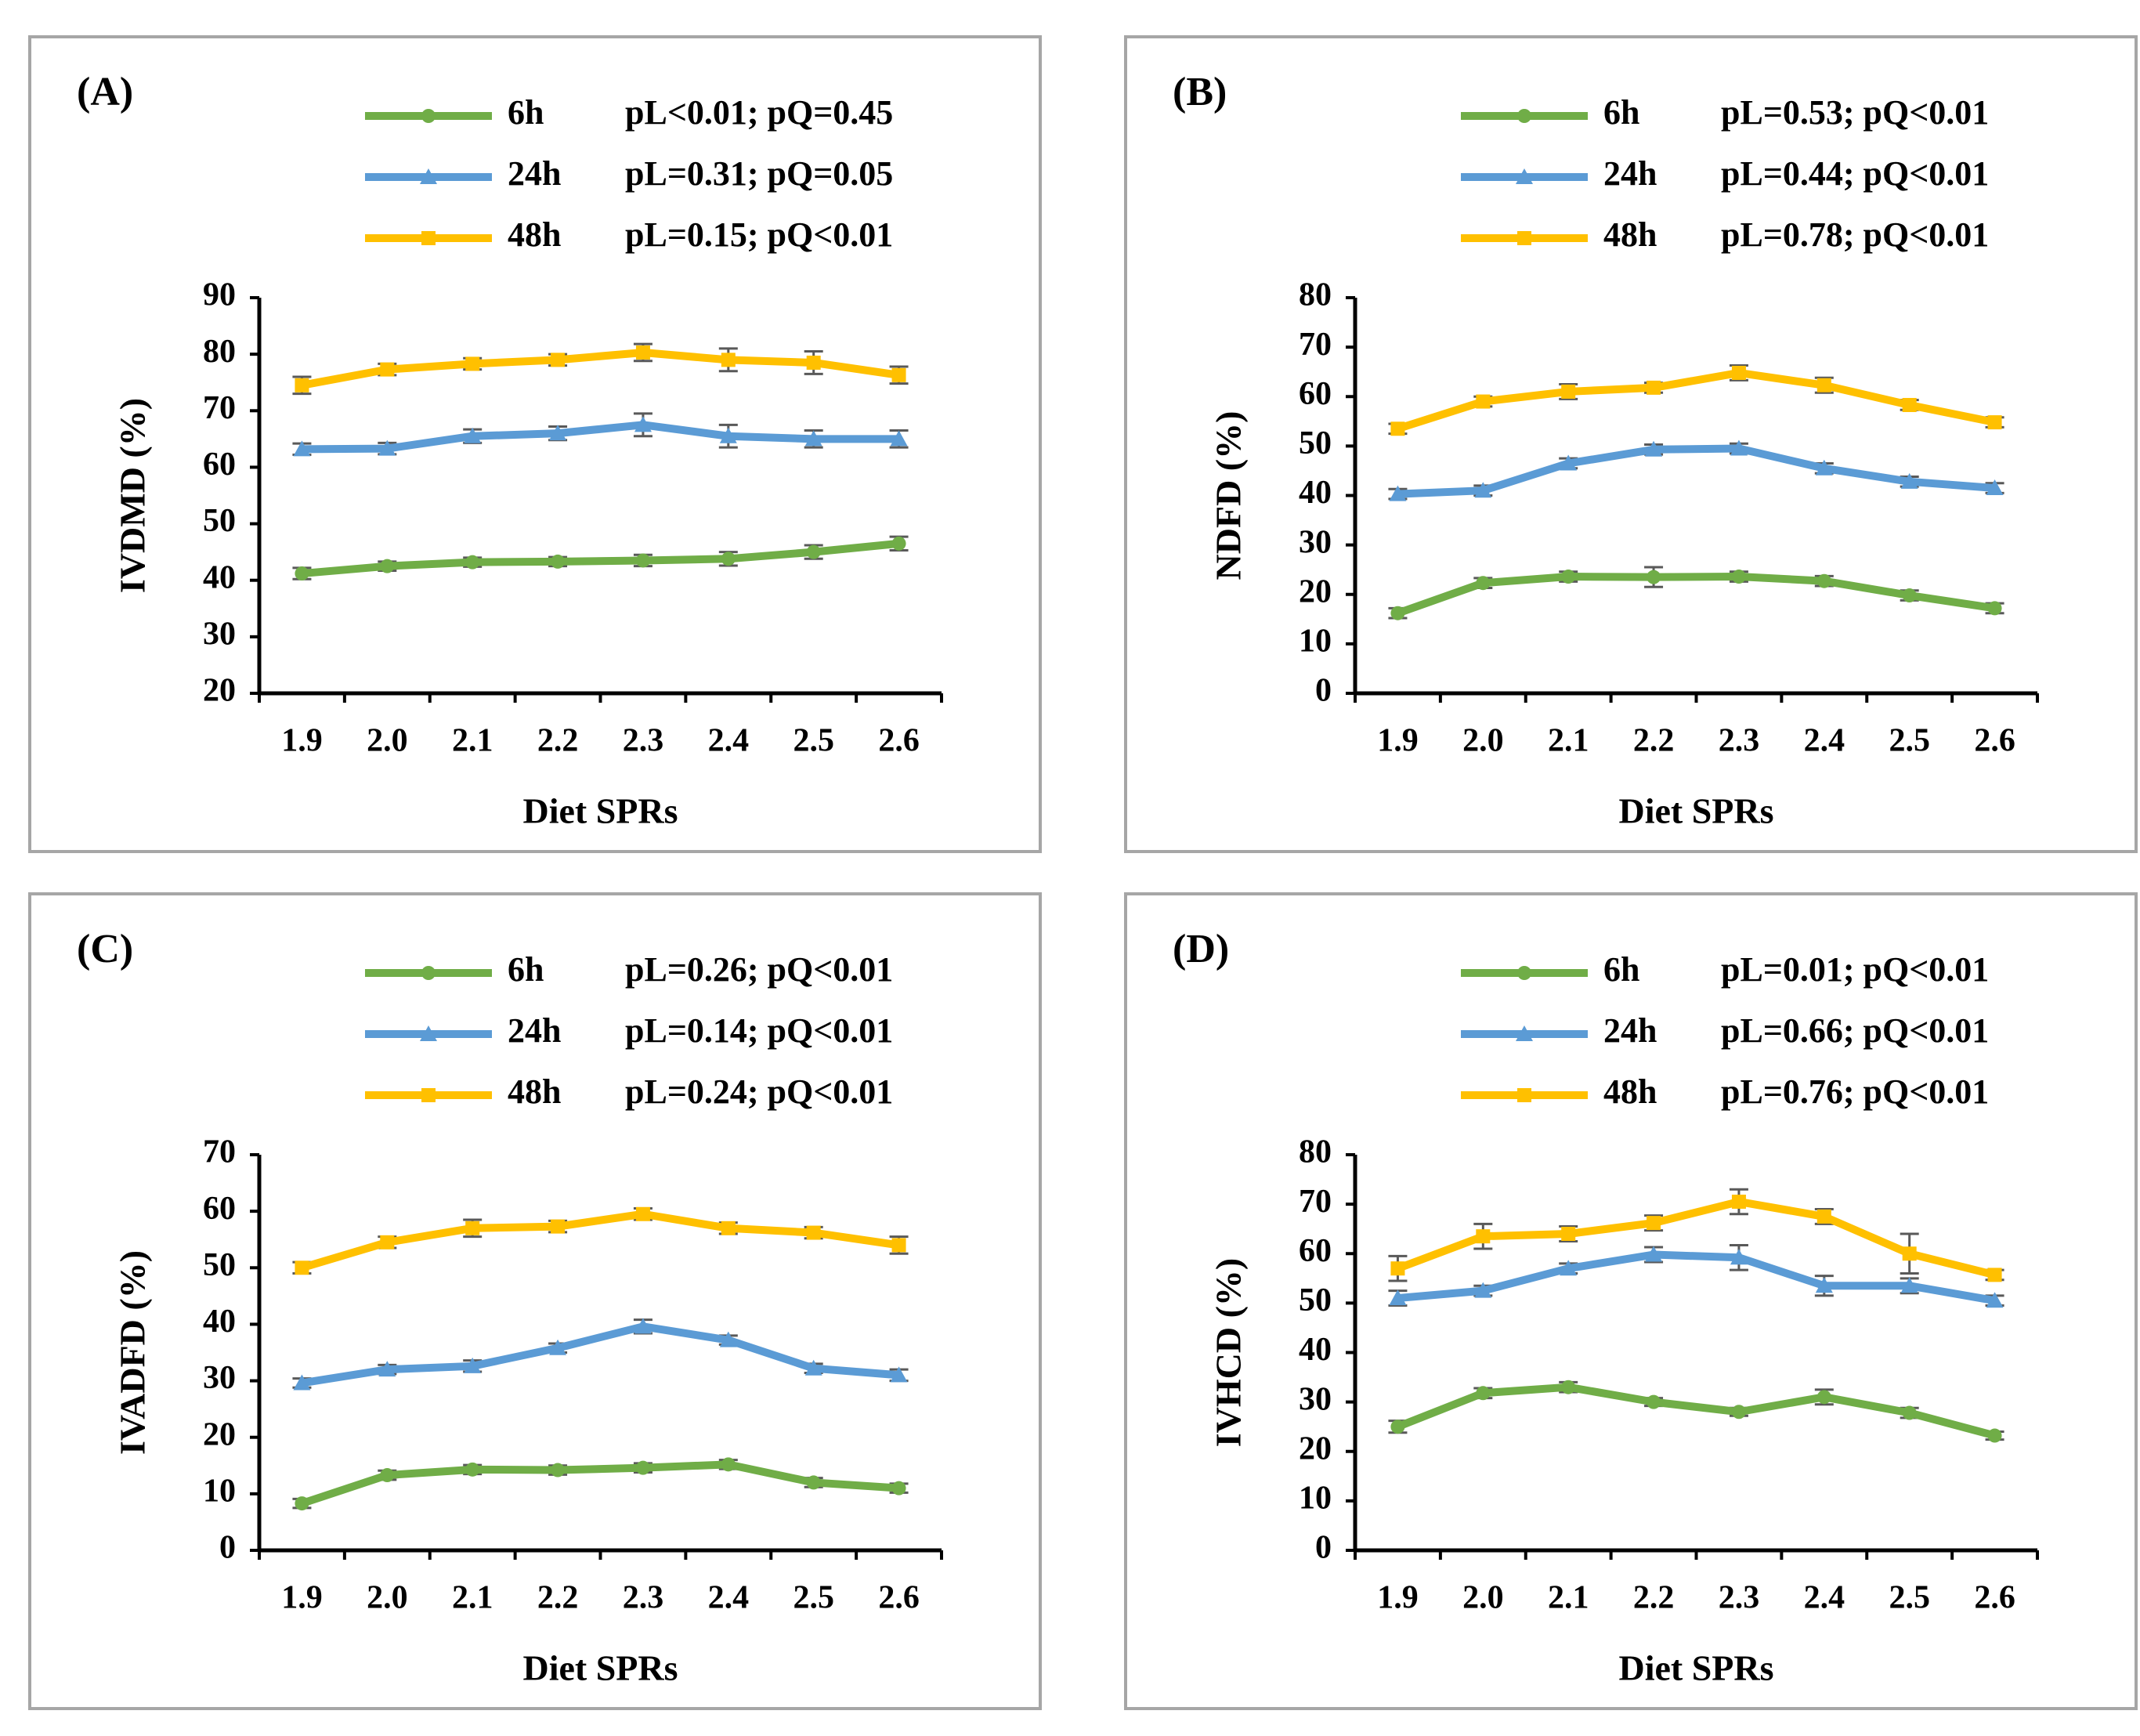 This screenshot has height=1736, width=2140. I want to click on y-tick-label: 0, so click(1323, 1548).